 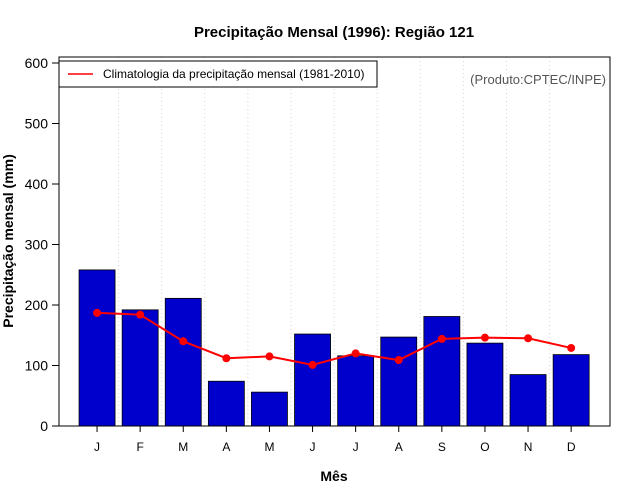 What do you see at coordinates (484, 447) in the screenshot?
I see `x-tick-label: O` at bounding box center [484, 447].